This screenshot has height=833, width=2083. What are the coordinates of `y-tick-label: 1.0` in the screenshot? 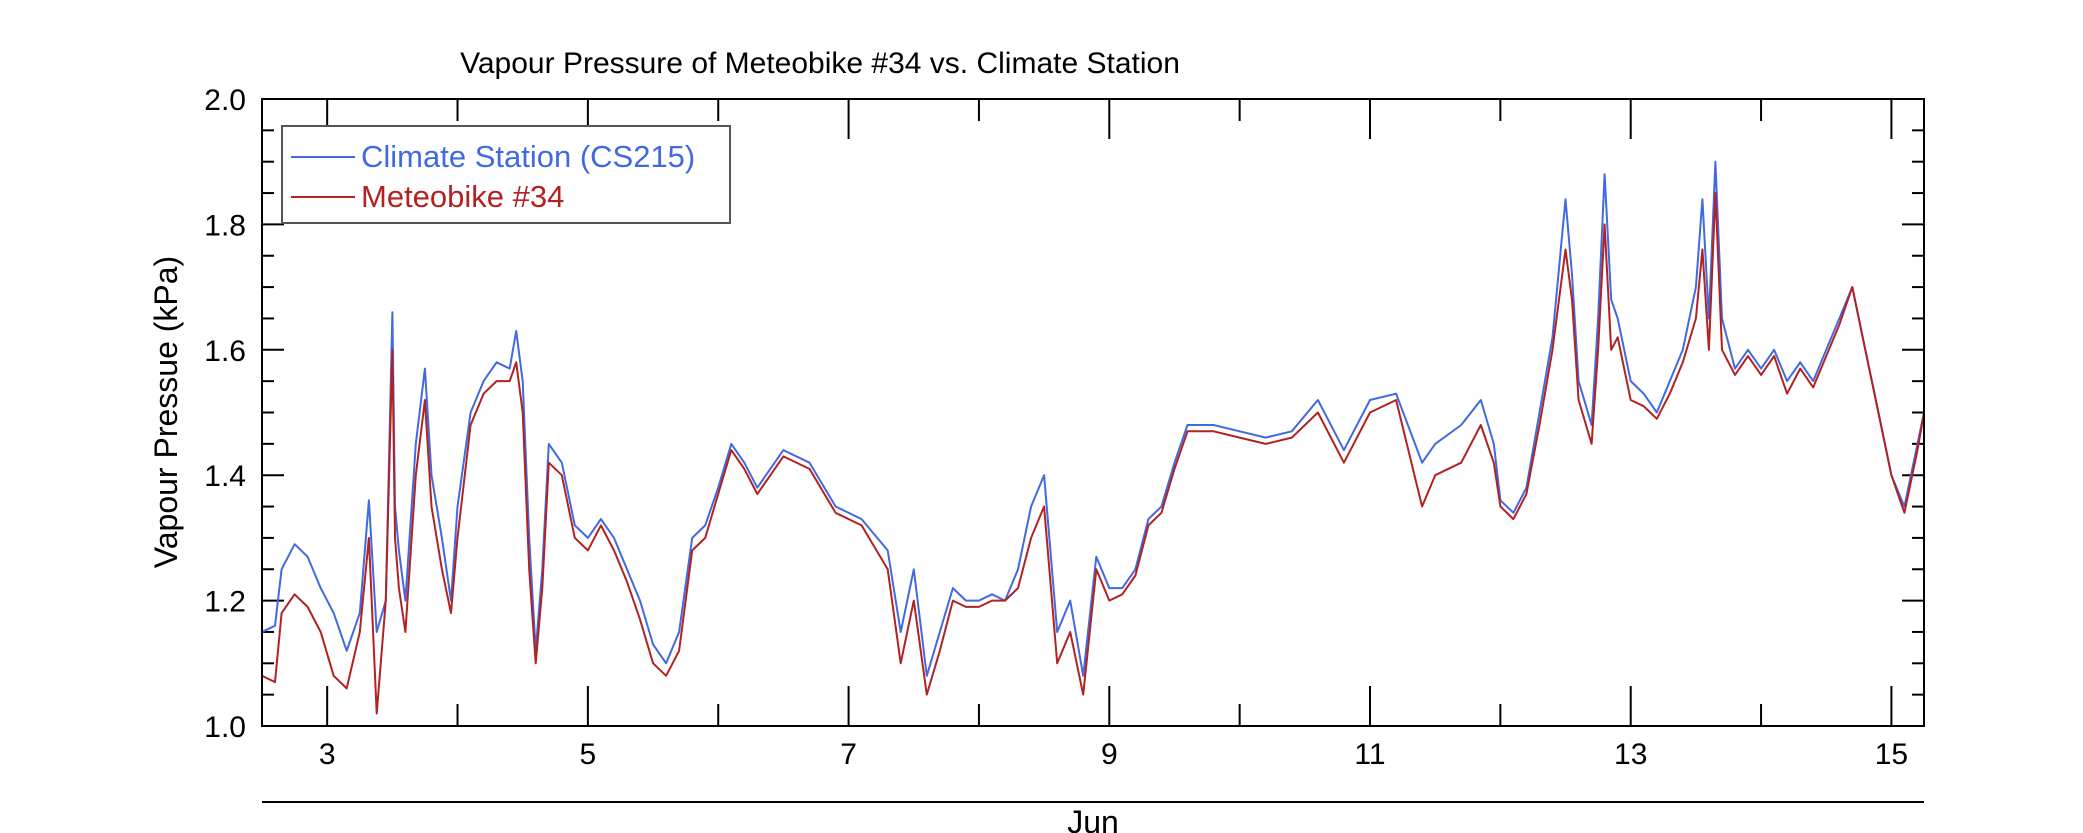 It's located at (225, 727).